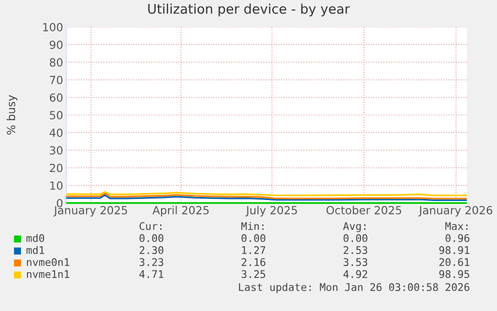  What do you see at coordinates (35, 250) in the screenshot?
I see `legend-label: md1` at bounding box center [35, 250].